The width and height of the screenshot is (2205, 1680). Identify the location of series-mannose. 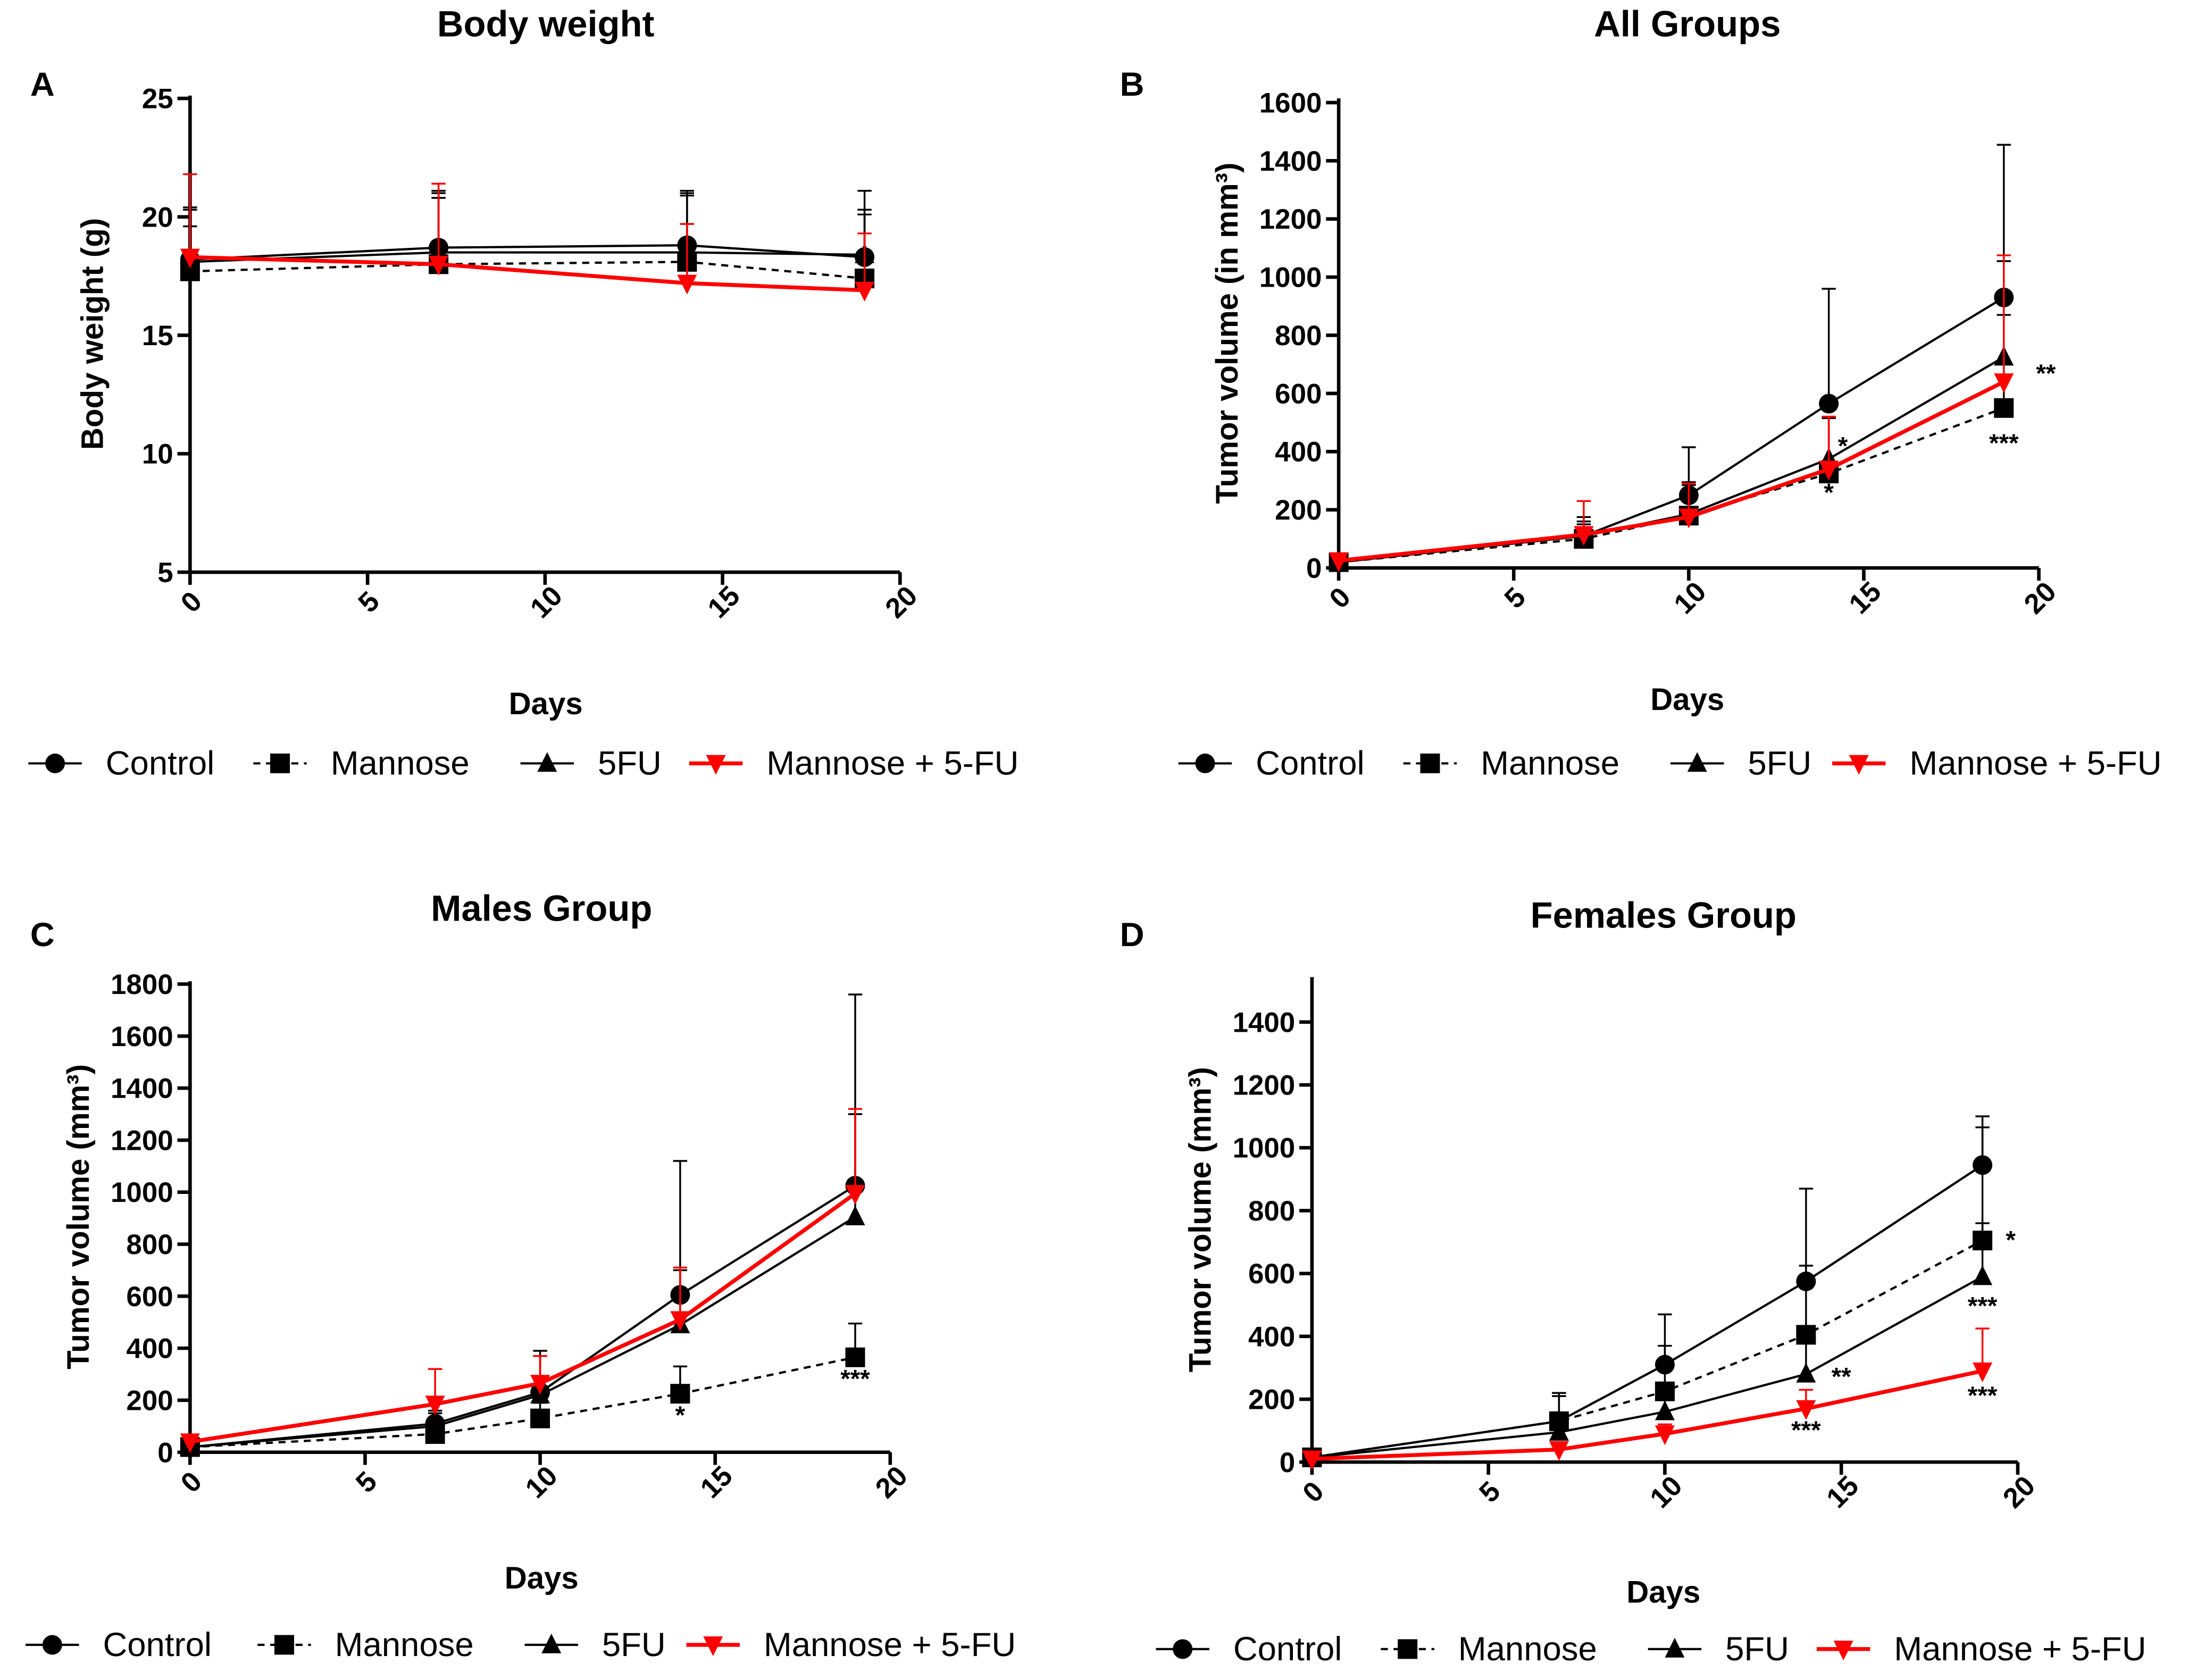
(522, 1389).